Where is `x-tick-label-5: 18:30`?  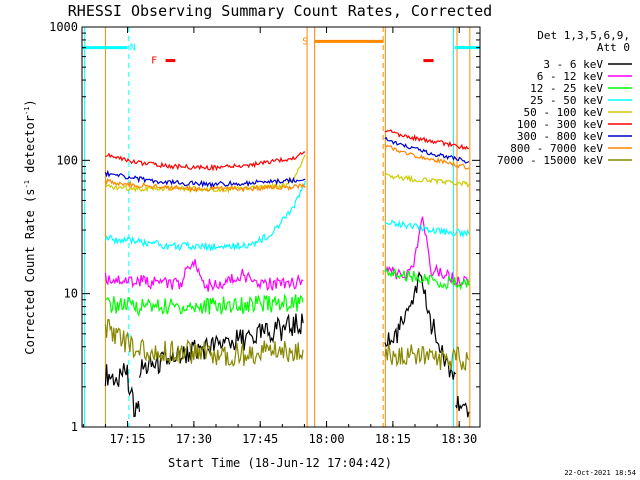 x-tick-label-5: 18:30 is located at coordinates (459, 439).